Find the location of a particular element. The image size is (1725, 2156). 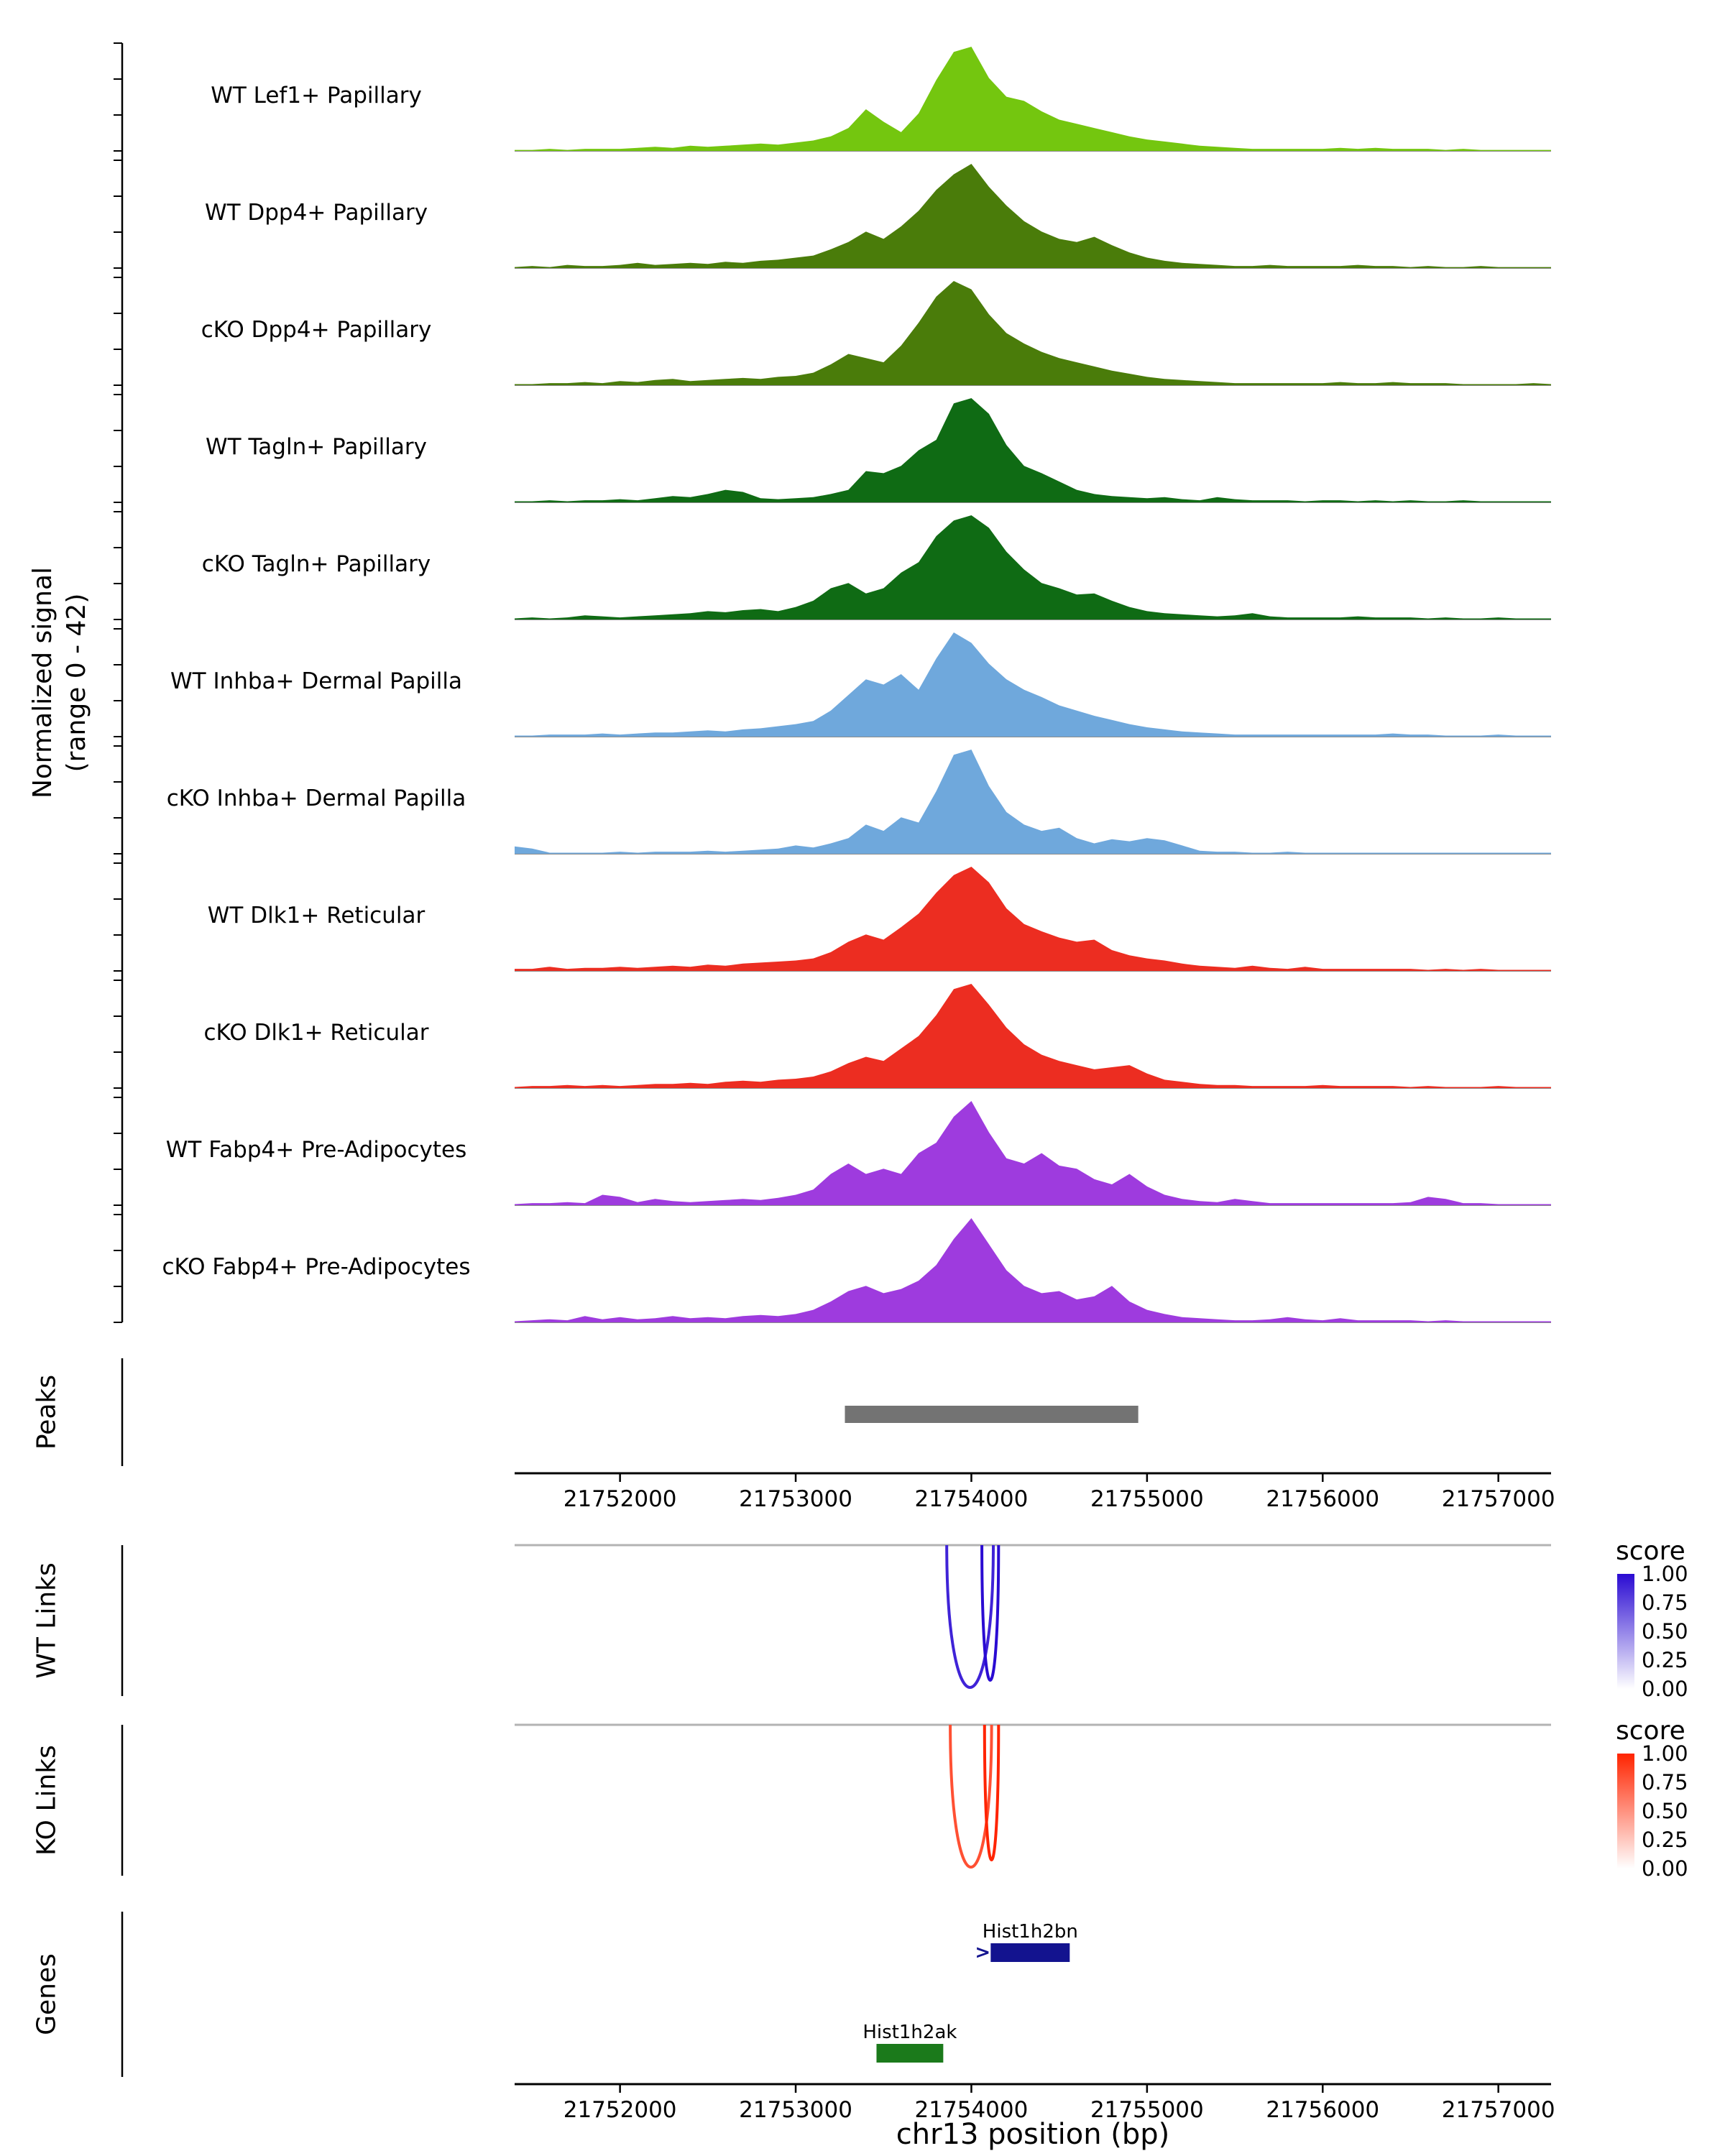

track-label: cKO Dpp4+ Papillary is located at coordinates (316, 330).